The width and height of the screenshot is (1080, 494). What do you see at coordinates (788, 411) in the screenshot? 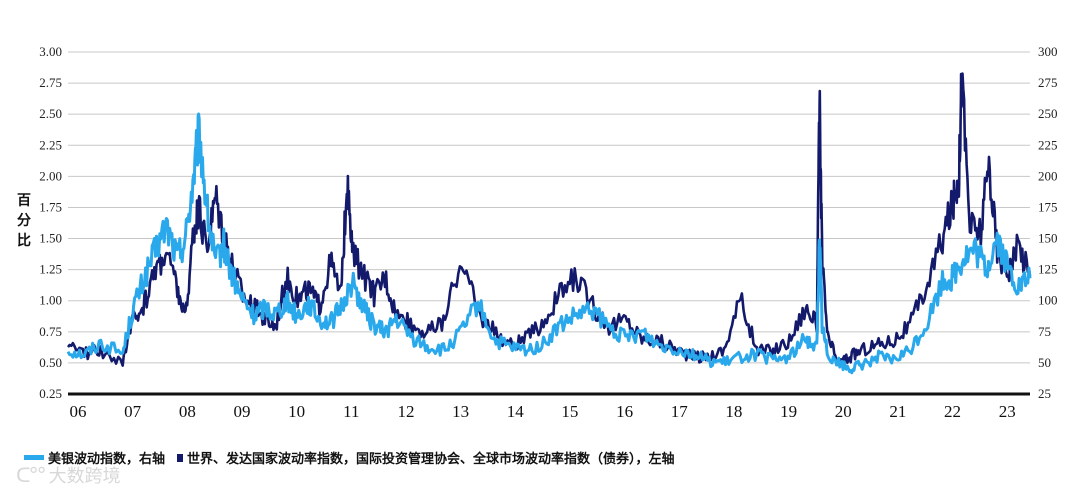
I see `x-tick-label: 19` at bounding box center [788, 411].